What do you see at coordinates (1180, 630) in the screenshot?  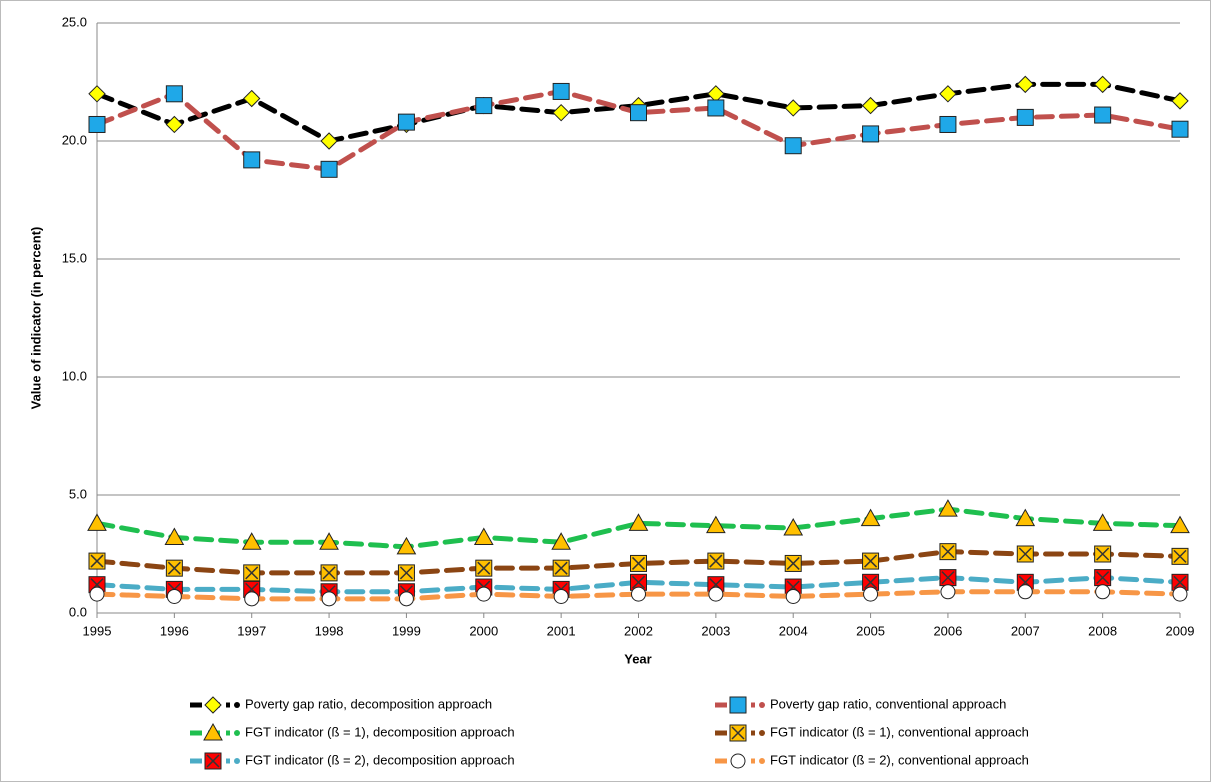 I see `x-tick-label: 2009` at bounding box center [1180, 630].